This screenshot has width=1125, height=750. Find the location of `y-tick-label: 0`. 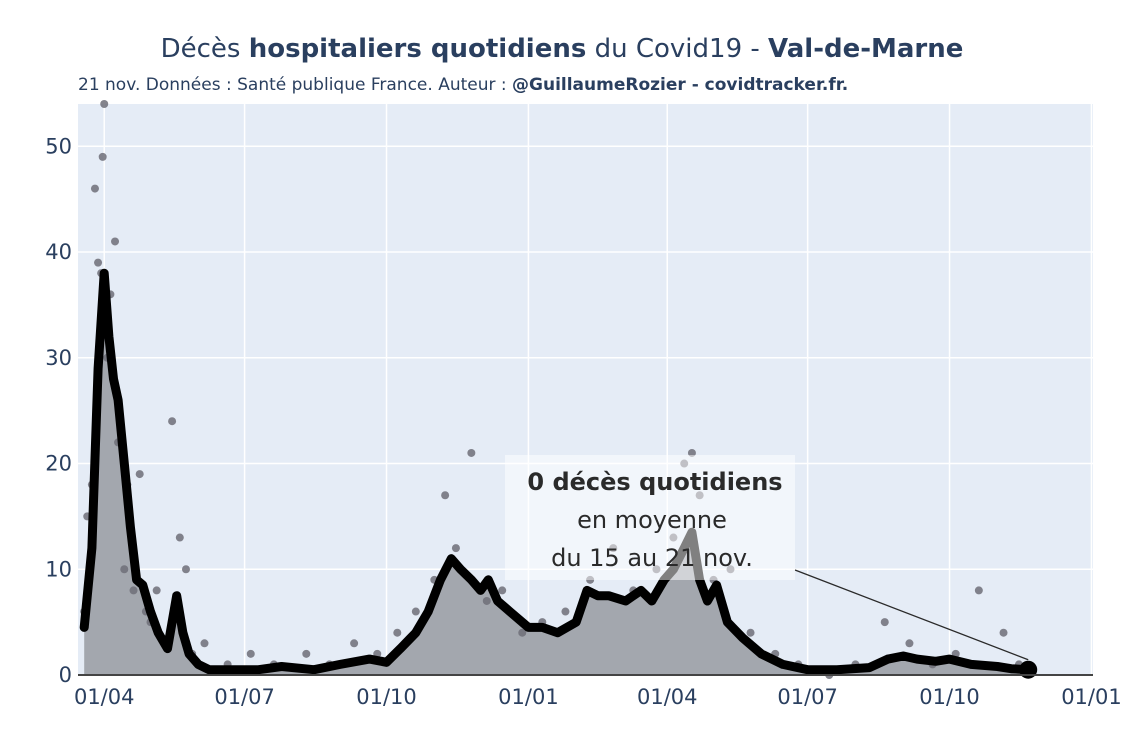

y-tick-label: 0 is located at coordinates (65, 675).